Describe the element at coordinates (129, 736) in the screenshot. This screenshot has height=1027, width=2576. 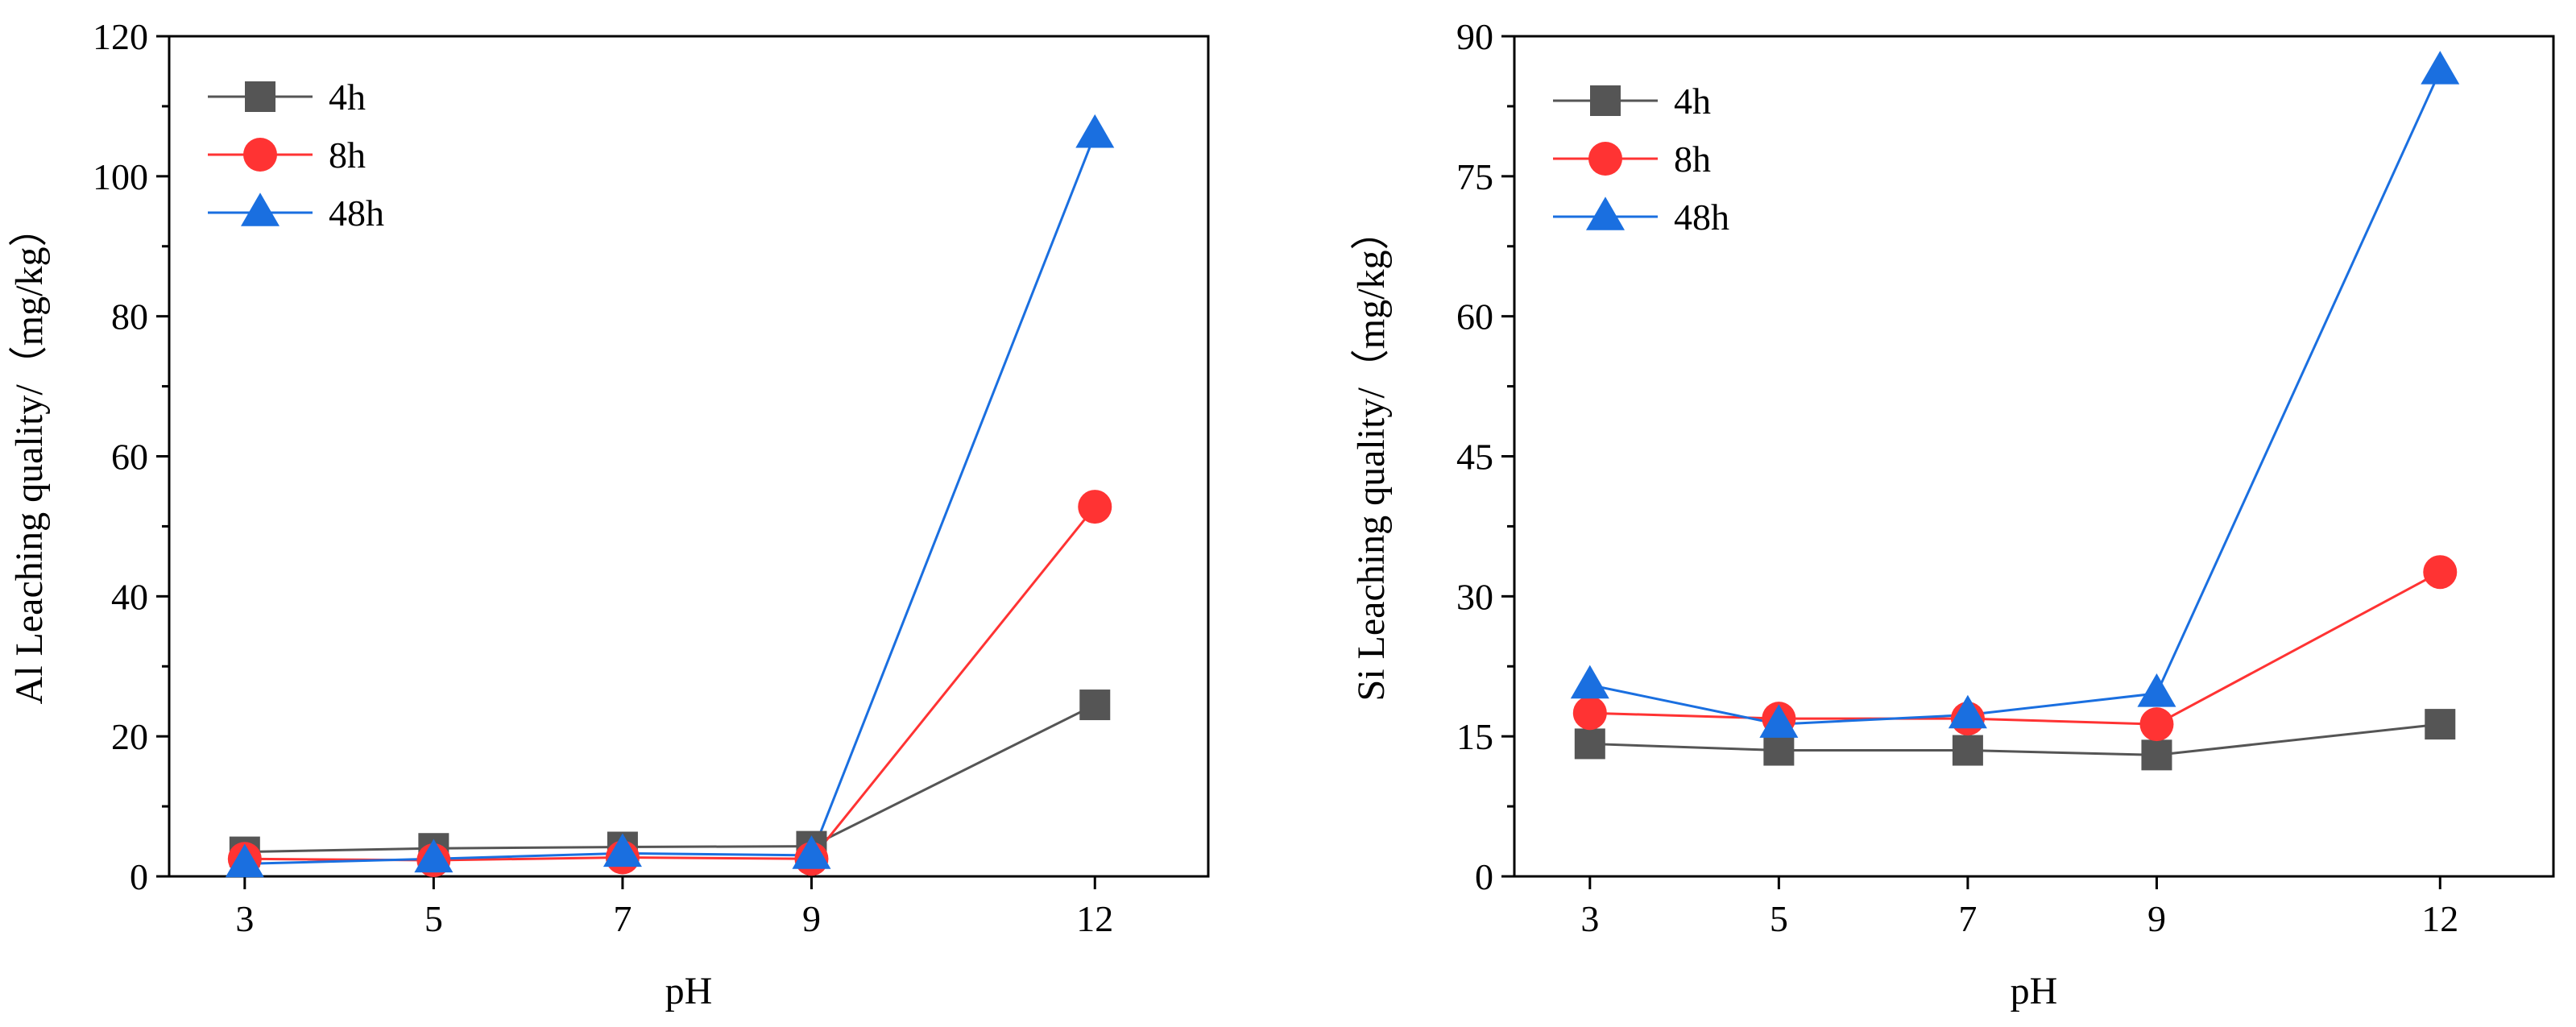
I see `y-tick-label: 20` at that location.